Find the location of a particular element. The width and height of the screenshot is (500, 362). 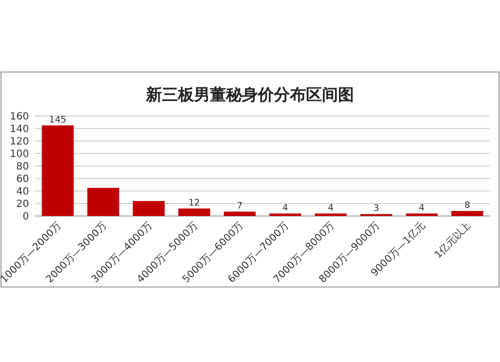

y-tick-label: 120 is located at coordinates (19, 142).